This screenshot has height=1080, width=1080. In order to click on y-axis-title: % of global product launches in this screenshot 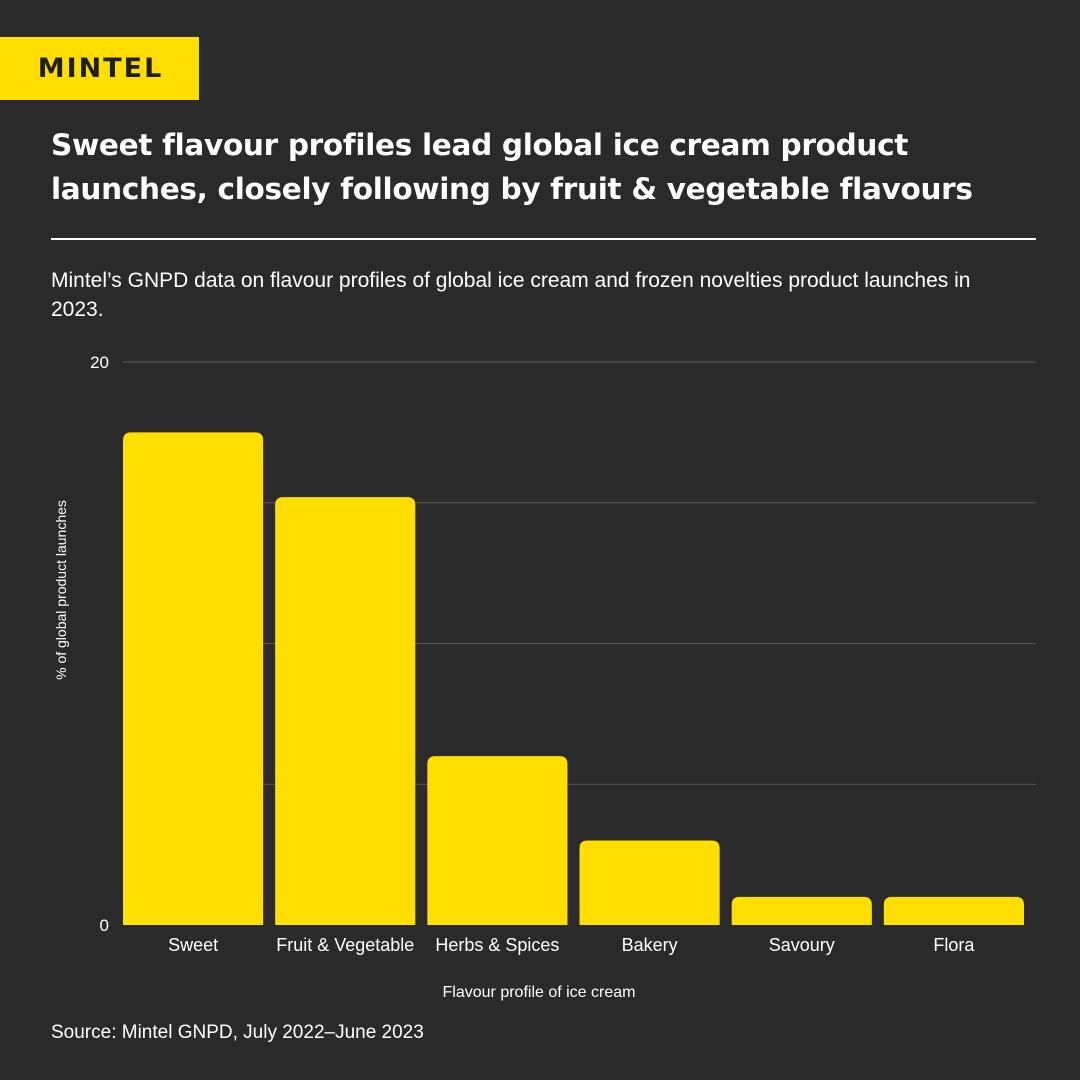, I will do `click(61, 590)`.